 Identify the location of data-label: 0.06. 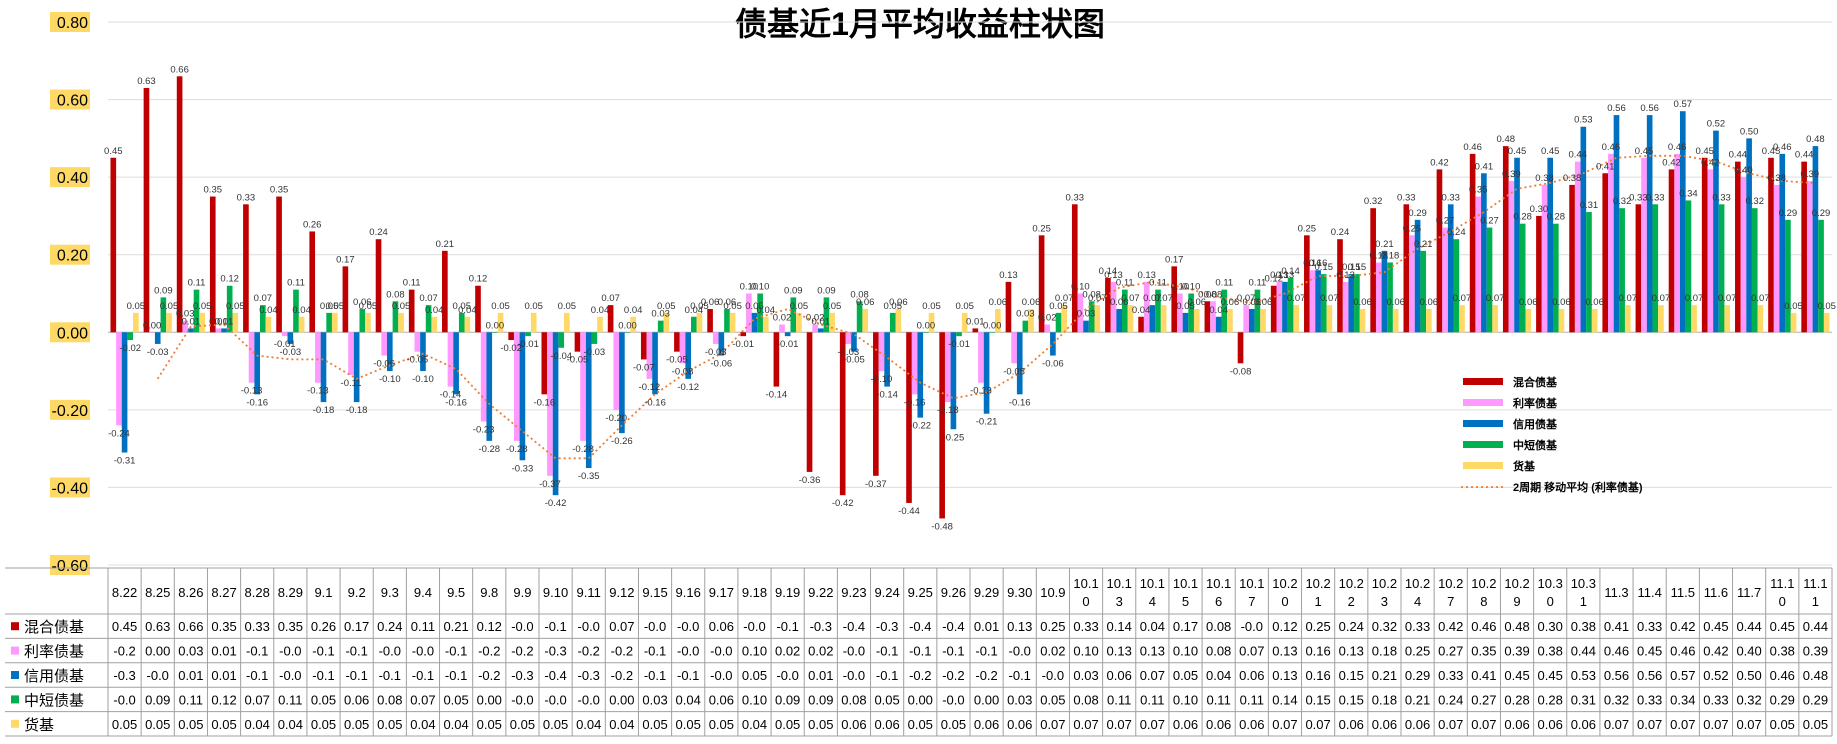
(710, 302).